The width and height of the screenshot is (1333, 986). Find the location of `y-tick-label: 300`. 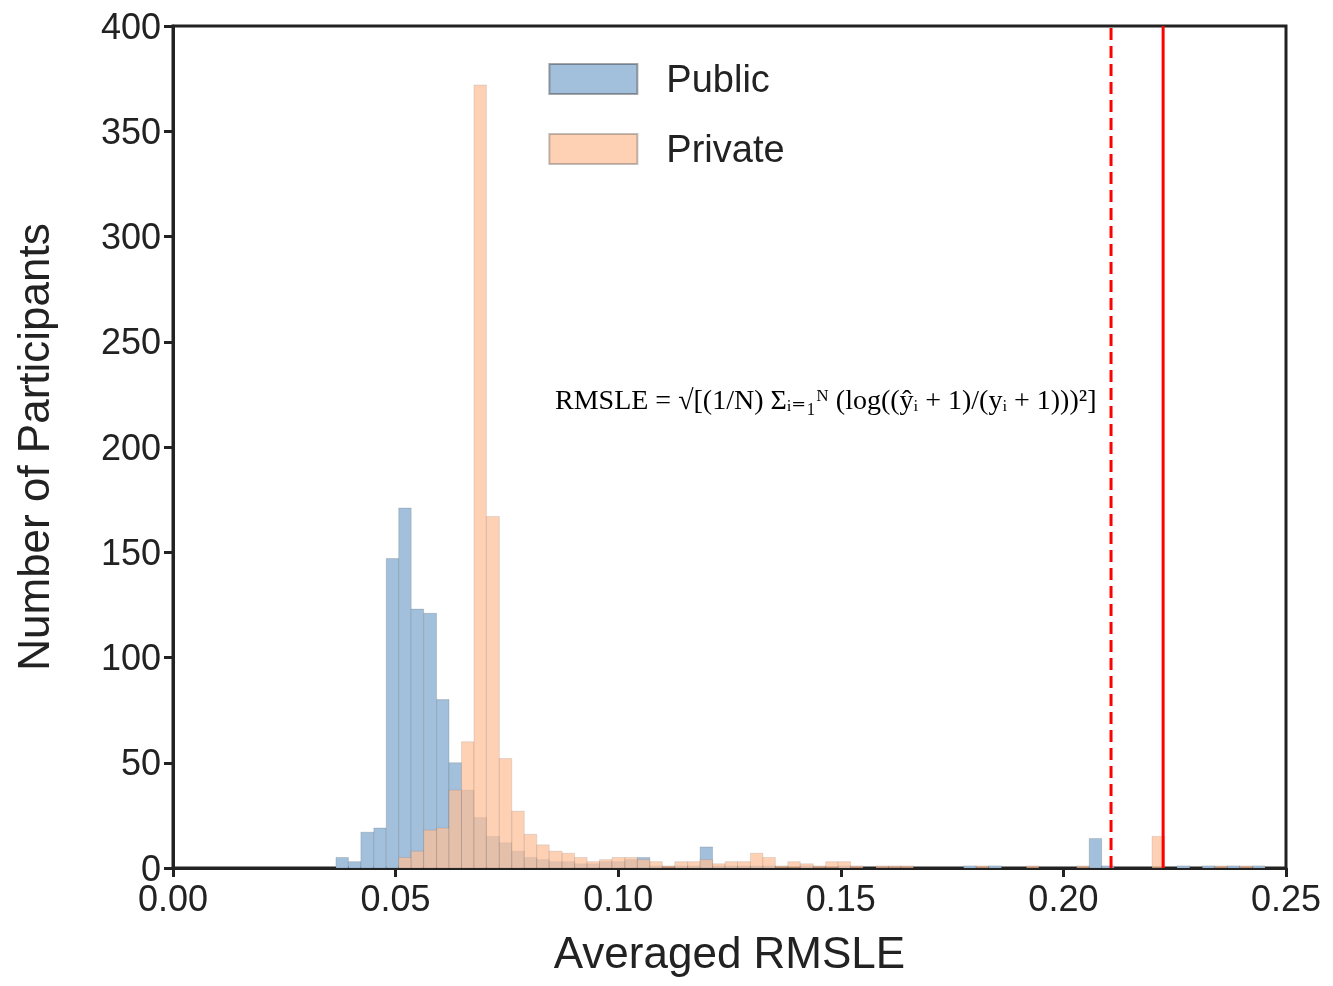

y-tick-label: 300 is located at coordinates (130, 236).